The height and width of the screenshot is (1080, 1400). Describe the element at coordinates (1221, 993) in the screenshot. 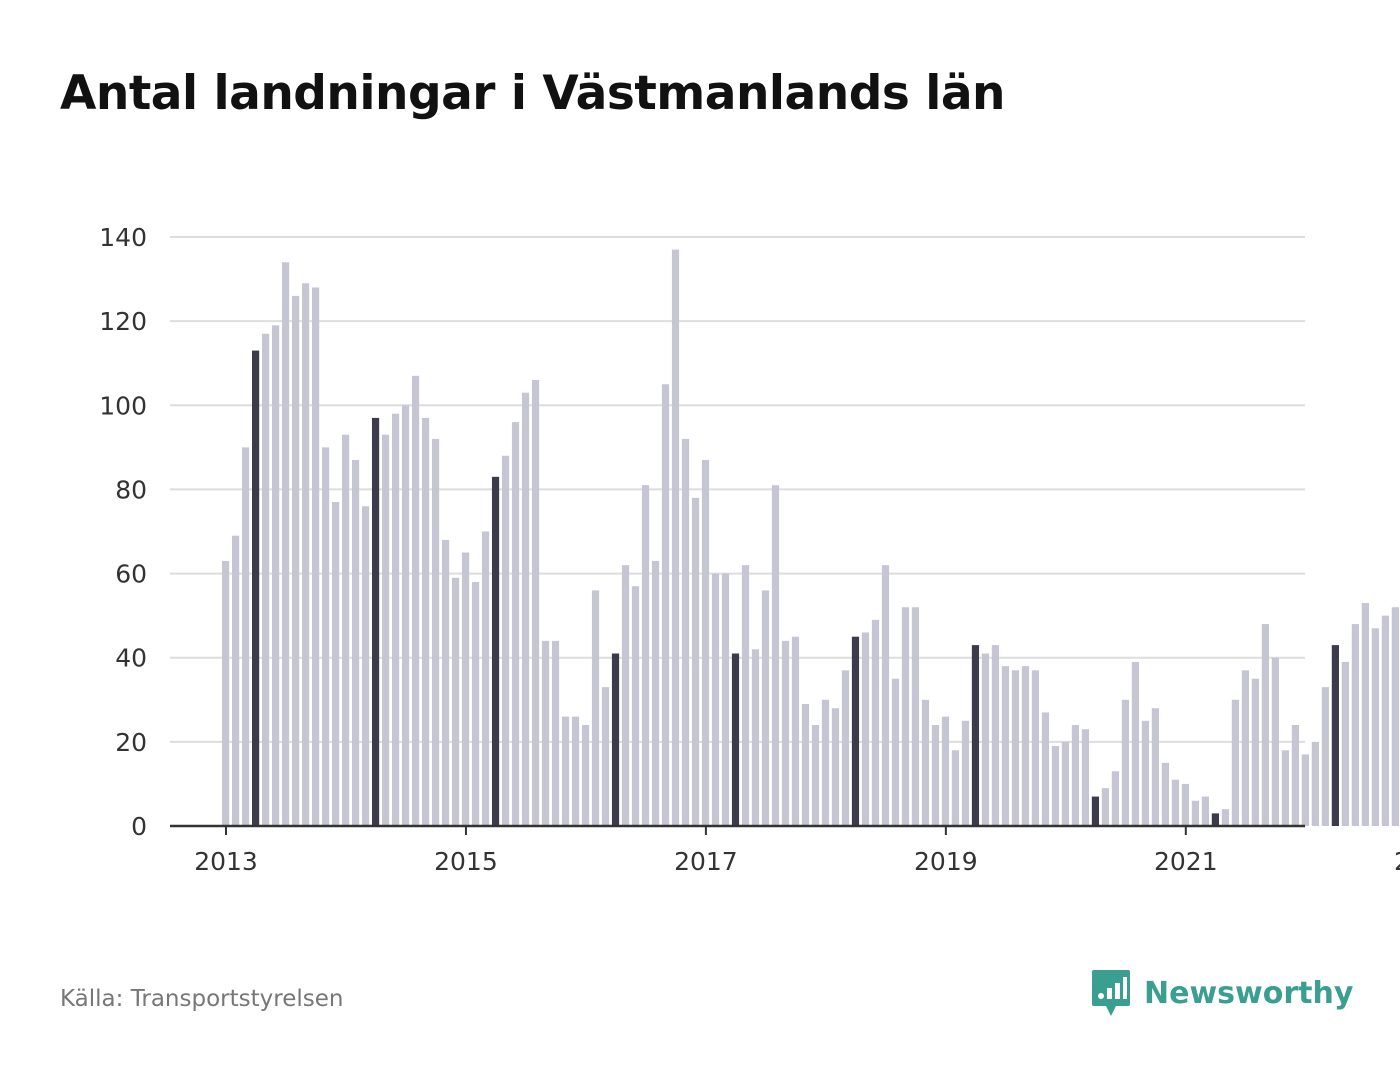

I see `newsworthy-logo: Newsworthy` at that location.